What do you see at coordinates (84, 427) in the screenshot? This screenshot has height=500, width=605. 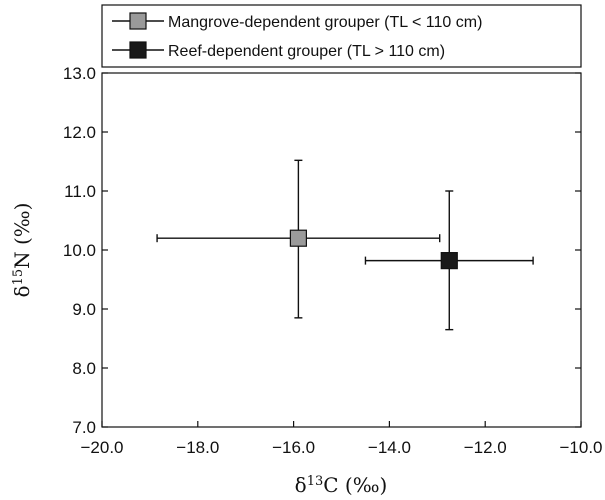 I see `y-tick-label: 7.0` at bounding box center [84, 427].